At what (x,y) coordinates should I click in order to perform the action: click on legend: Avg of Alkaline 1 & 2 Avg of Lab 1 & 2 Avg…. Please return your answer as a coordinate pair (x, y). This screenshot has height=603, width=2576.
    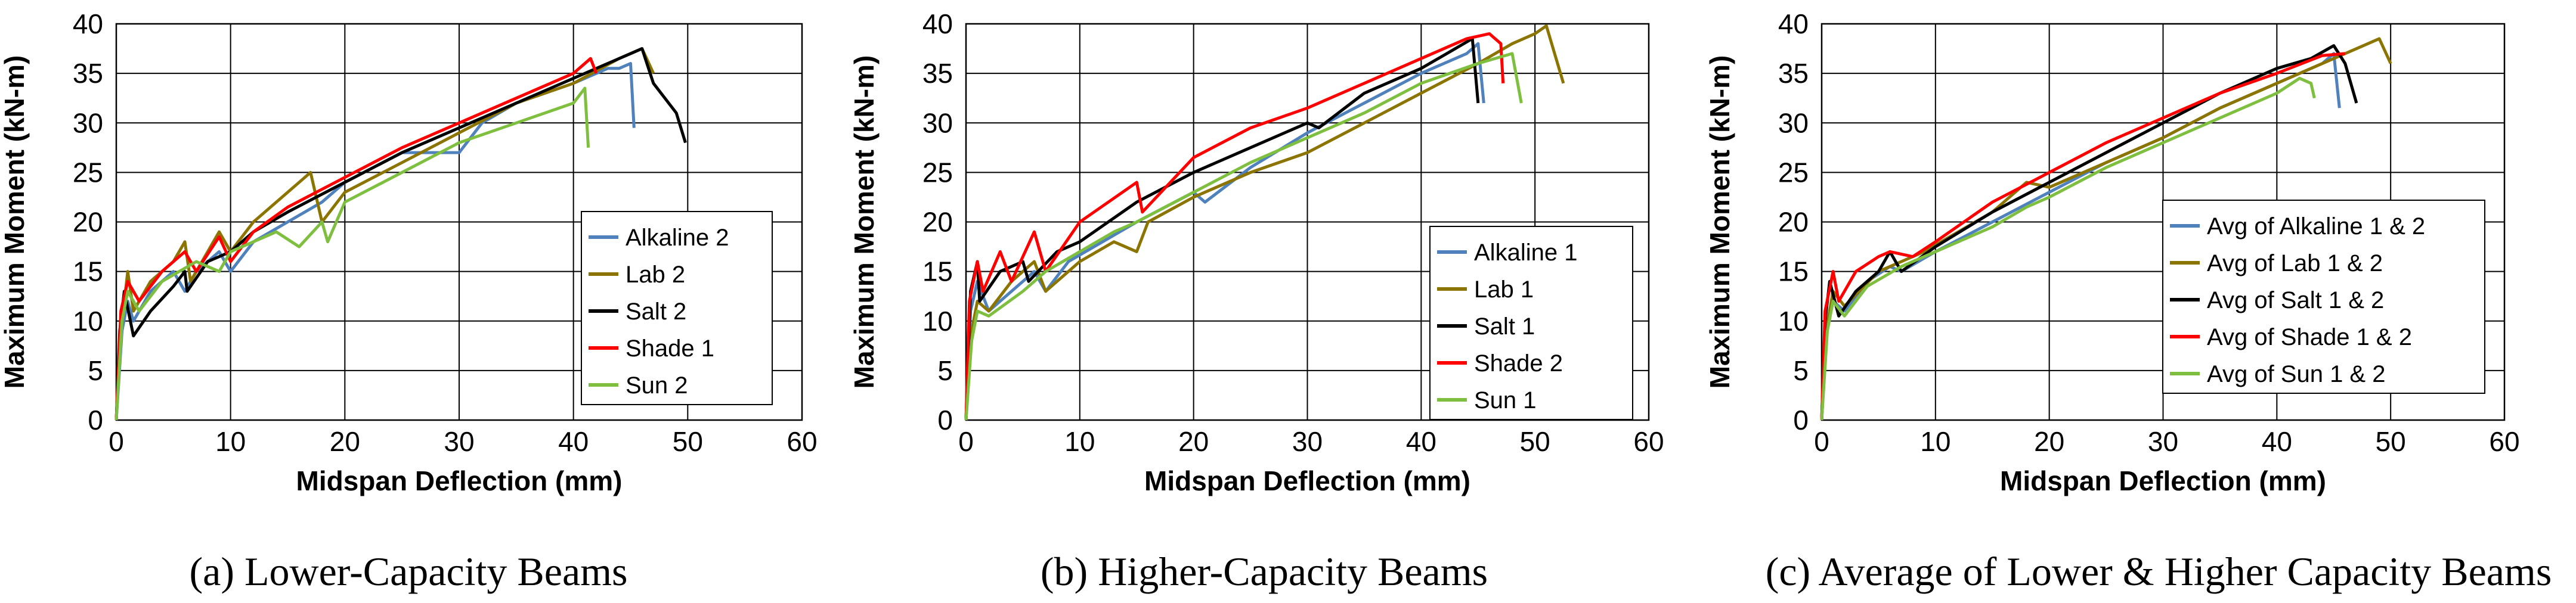
    Looking at the image, I should click on (2324, 297).